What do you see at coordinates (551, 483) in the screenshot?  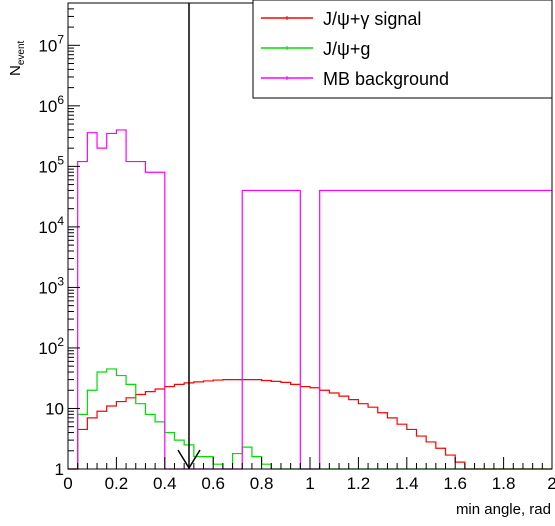 I see `x-tick-label: 2` at bounding box center [551, 483].